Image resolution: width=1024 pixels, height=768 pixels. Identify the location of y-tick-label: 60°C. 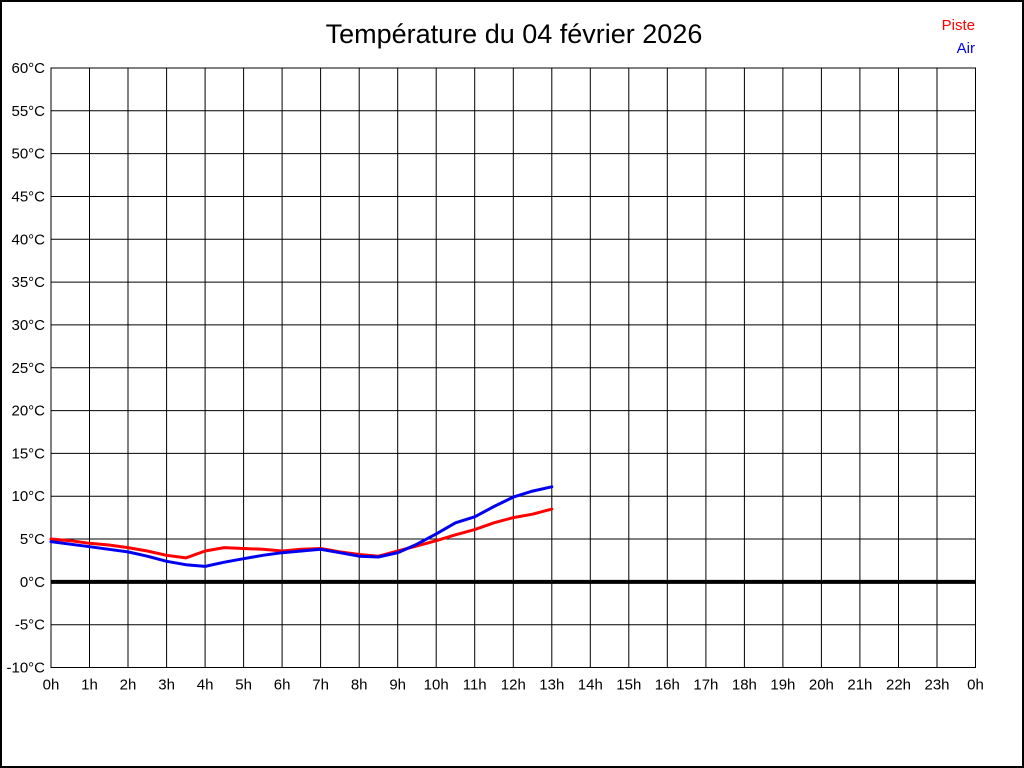
(28, 68).